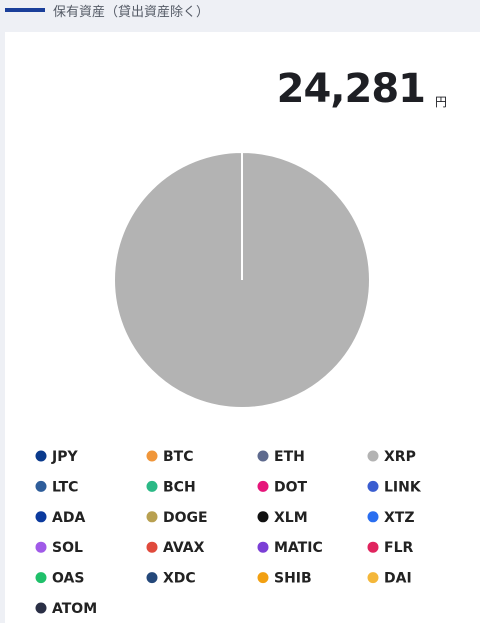 Image resolution: width=480 pixels, height=623 pixels. Describe the element at coordinates (178, 457) in the screenshot. I see `legend-label: BTC` at that location.